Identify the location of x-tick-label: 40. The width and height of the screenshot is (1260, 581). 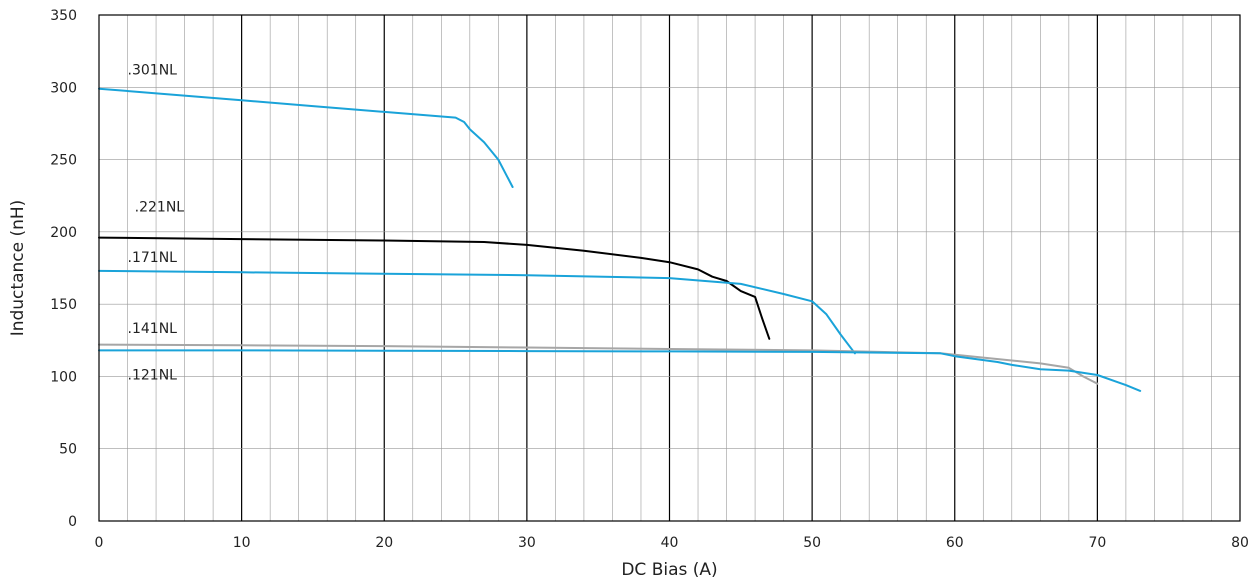
(670, 543).